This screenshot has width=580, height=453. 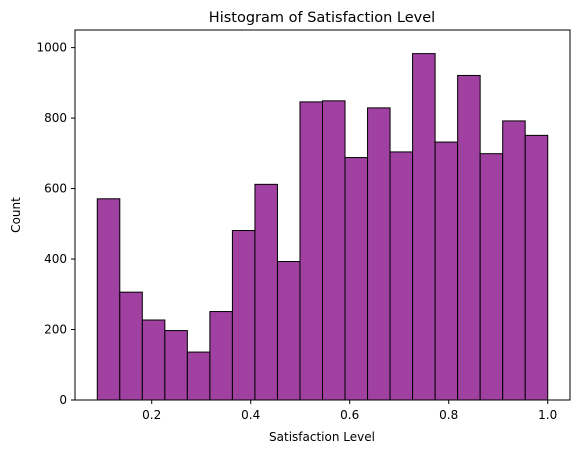 I want to click on y-tick-label: 1000, so click(x=51, y=48).